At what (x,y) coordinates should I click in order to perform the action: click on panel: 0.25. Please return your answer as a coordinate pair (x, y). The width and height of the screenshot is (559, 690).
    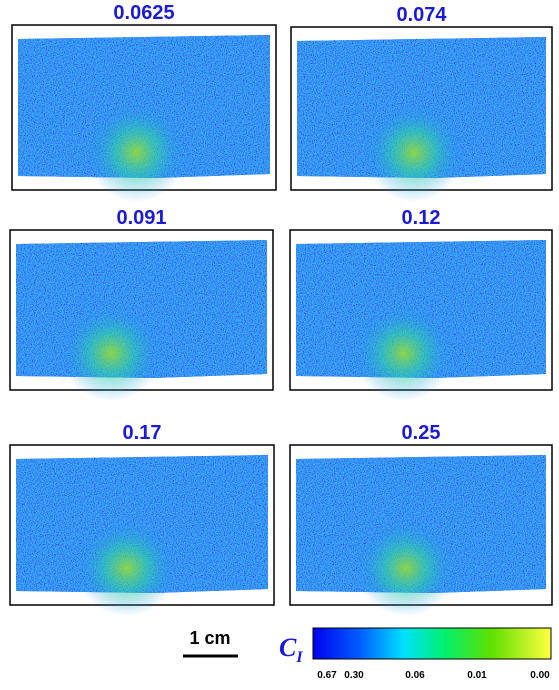
    Looking at the image, I should click on (421, 519).